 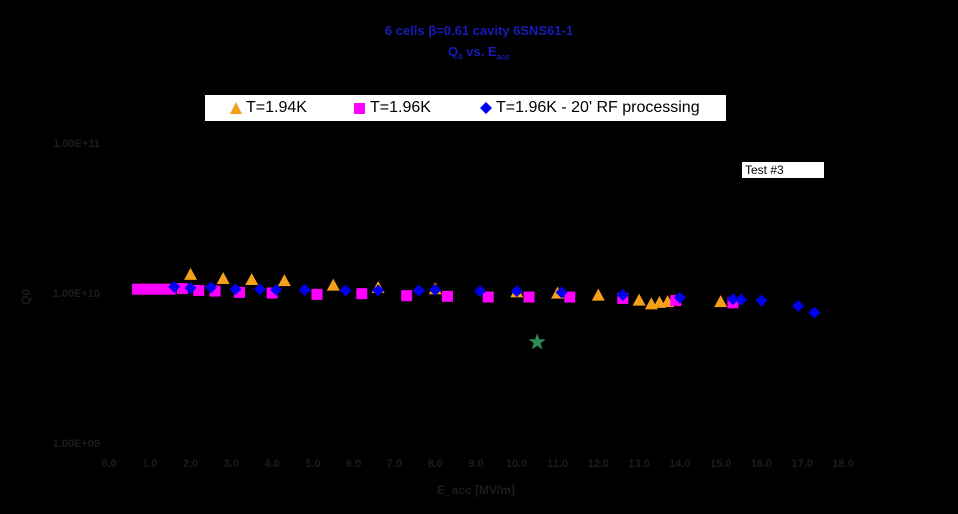 I want to click on x-tick-label: 6.0, so click(x=353, y=464).